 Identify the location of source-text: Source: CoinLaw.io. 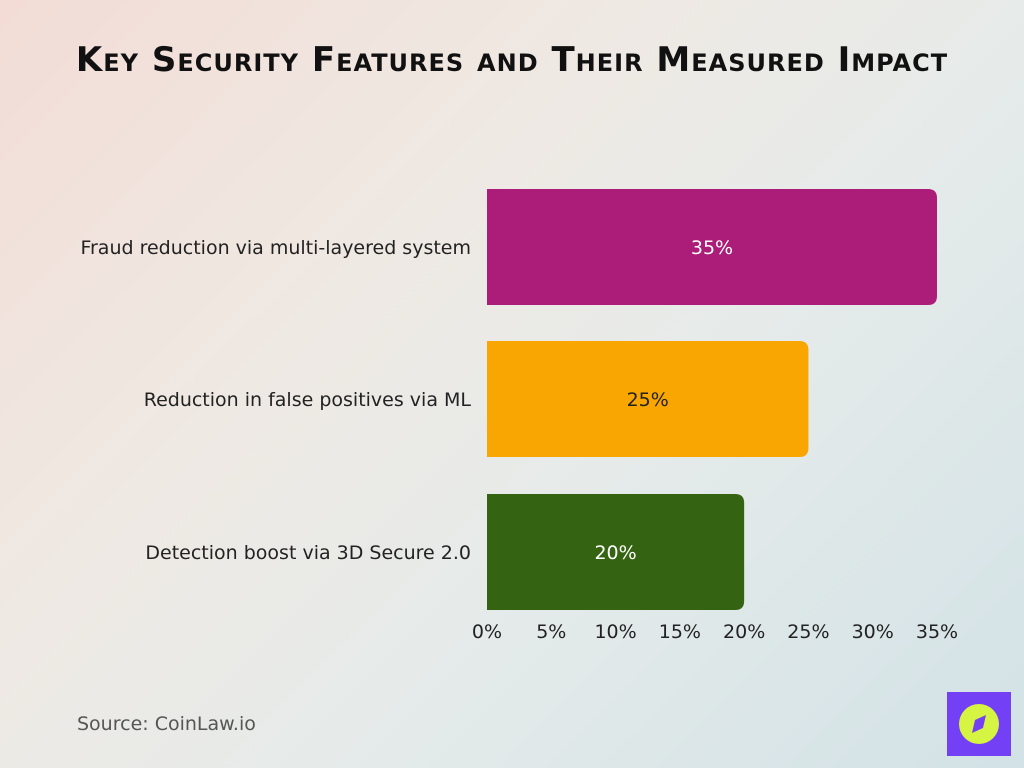
(166, 724).